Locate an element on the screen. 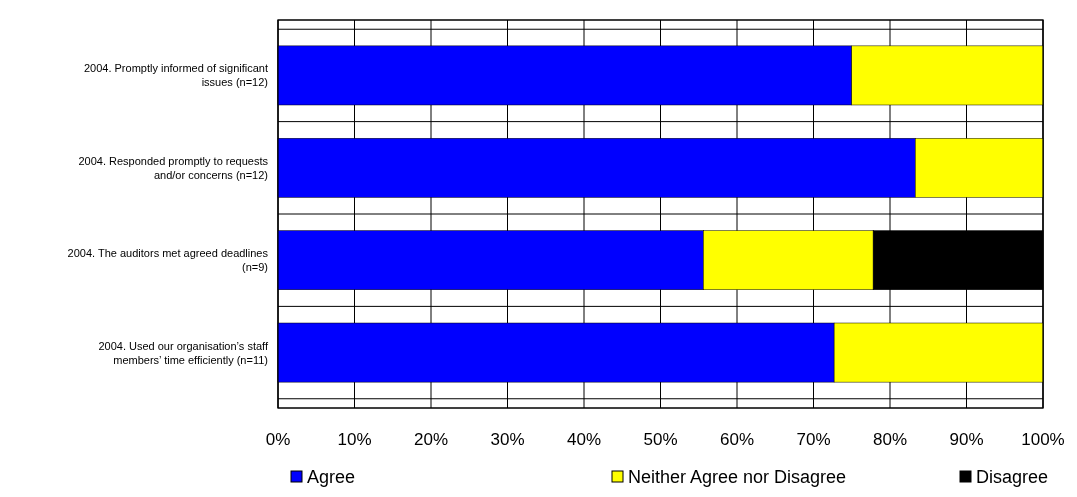 This screenshot has width=1077, height=497. y-tick-label: 2004. Promptly informed of significant issues (n=12) is located at coordinates (175, 75).